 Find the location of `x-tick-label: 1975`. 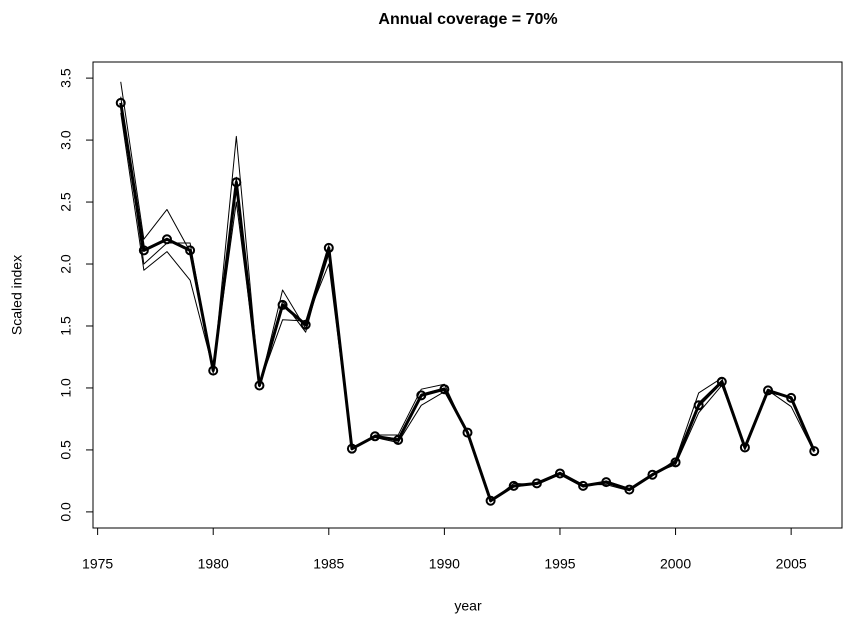

x-tick-label: 1975 is located at coordinates (97, 564).